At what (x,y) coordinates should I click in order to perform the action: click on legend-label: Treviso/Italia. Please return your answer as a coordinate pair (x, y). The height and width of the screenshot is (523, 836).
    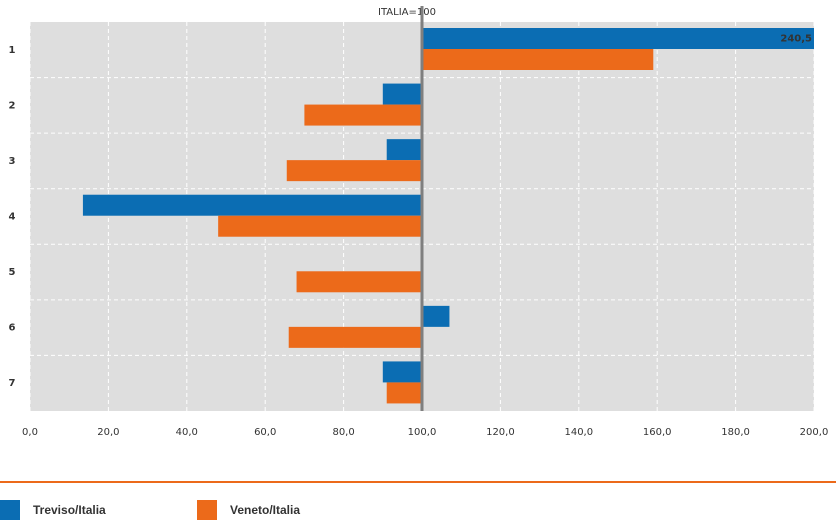
    Looking at the image, I should click on (69, 510).